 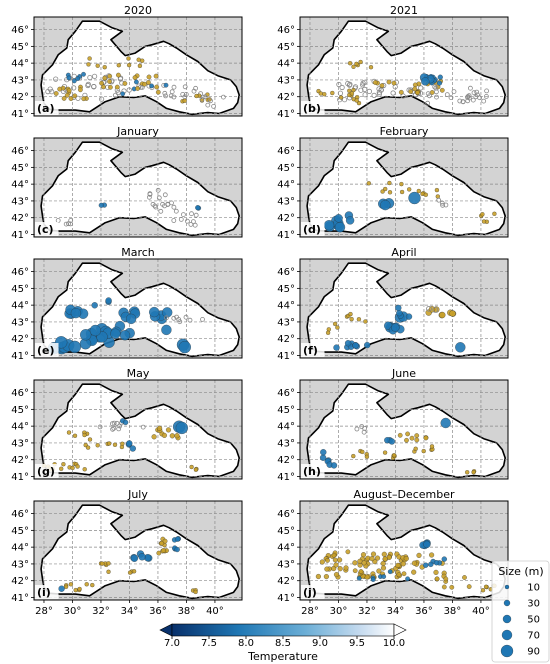 What do you see at coordinates (404, 429) in the screenshot?
I see `graticule` at bounding box center [404, 429].